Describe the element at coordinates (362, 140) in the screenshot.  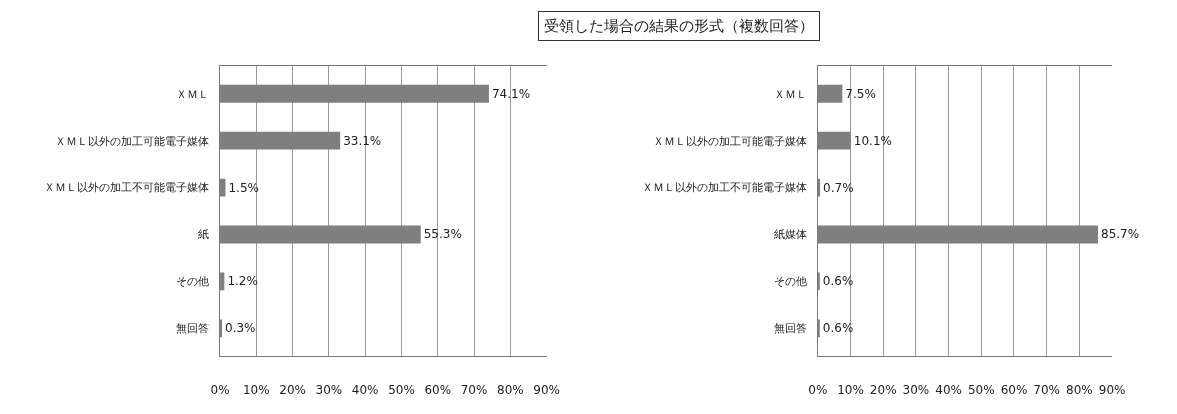
I see `data-label: 33.1%` at that location.